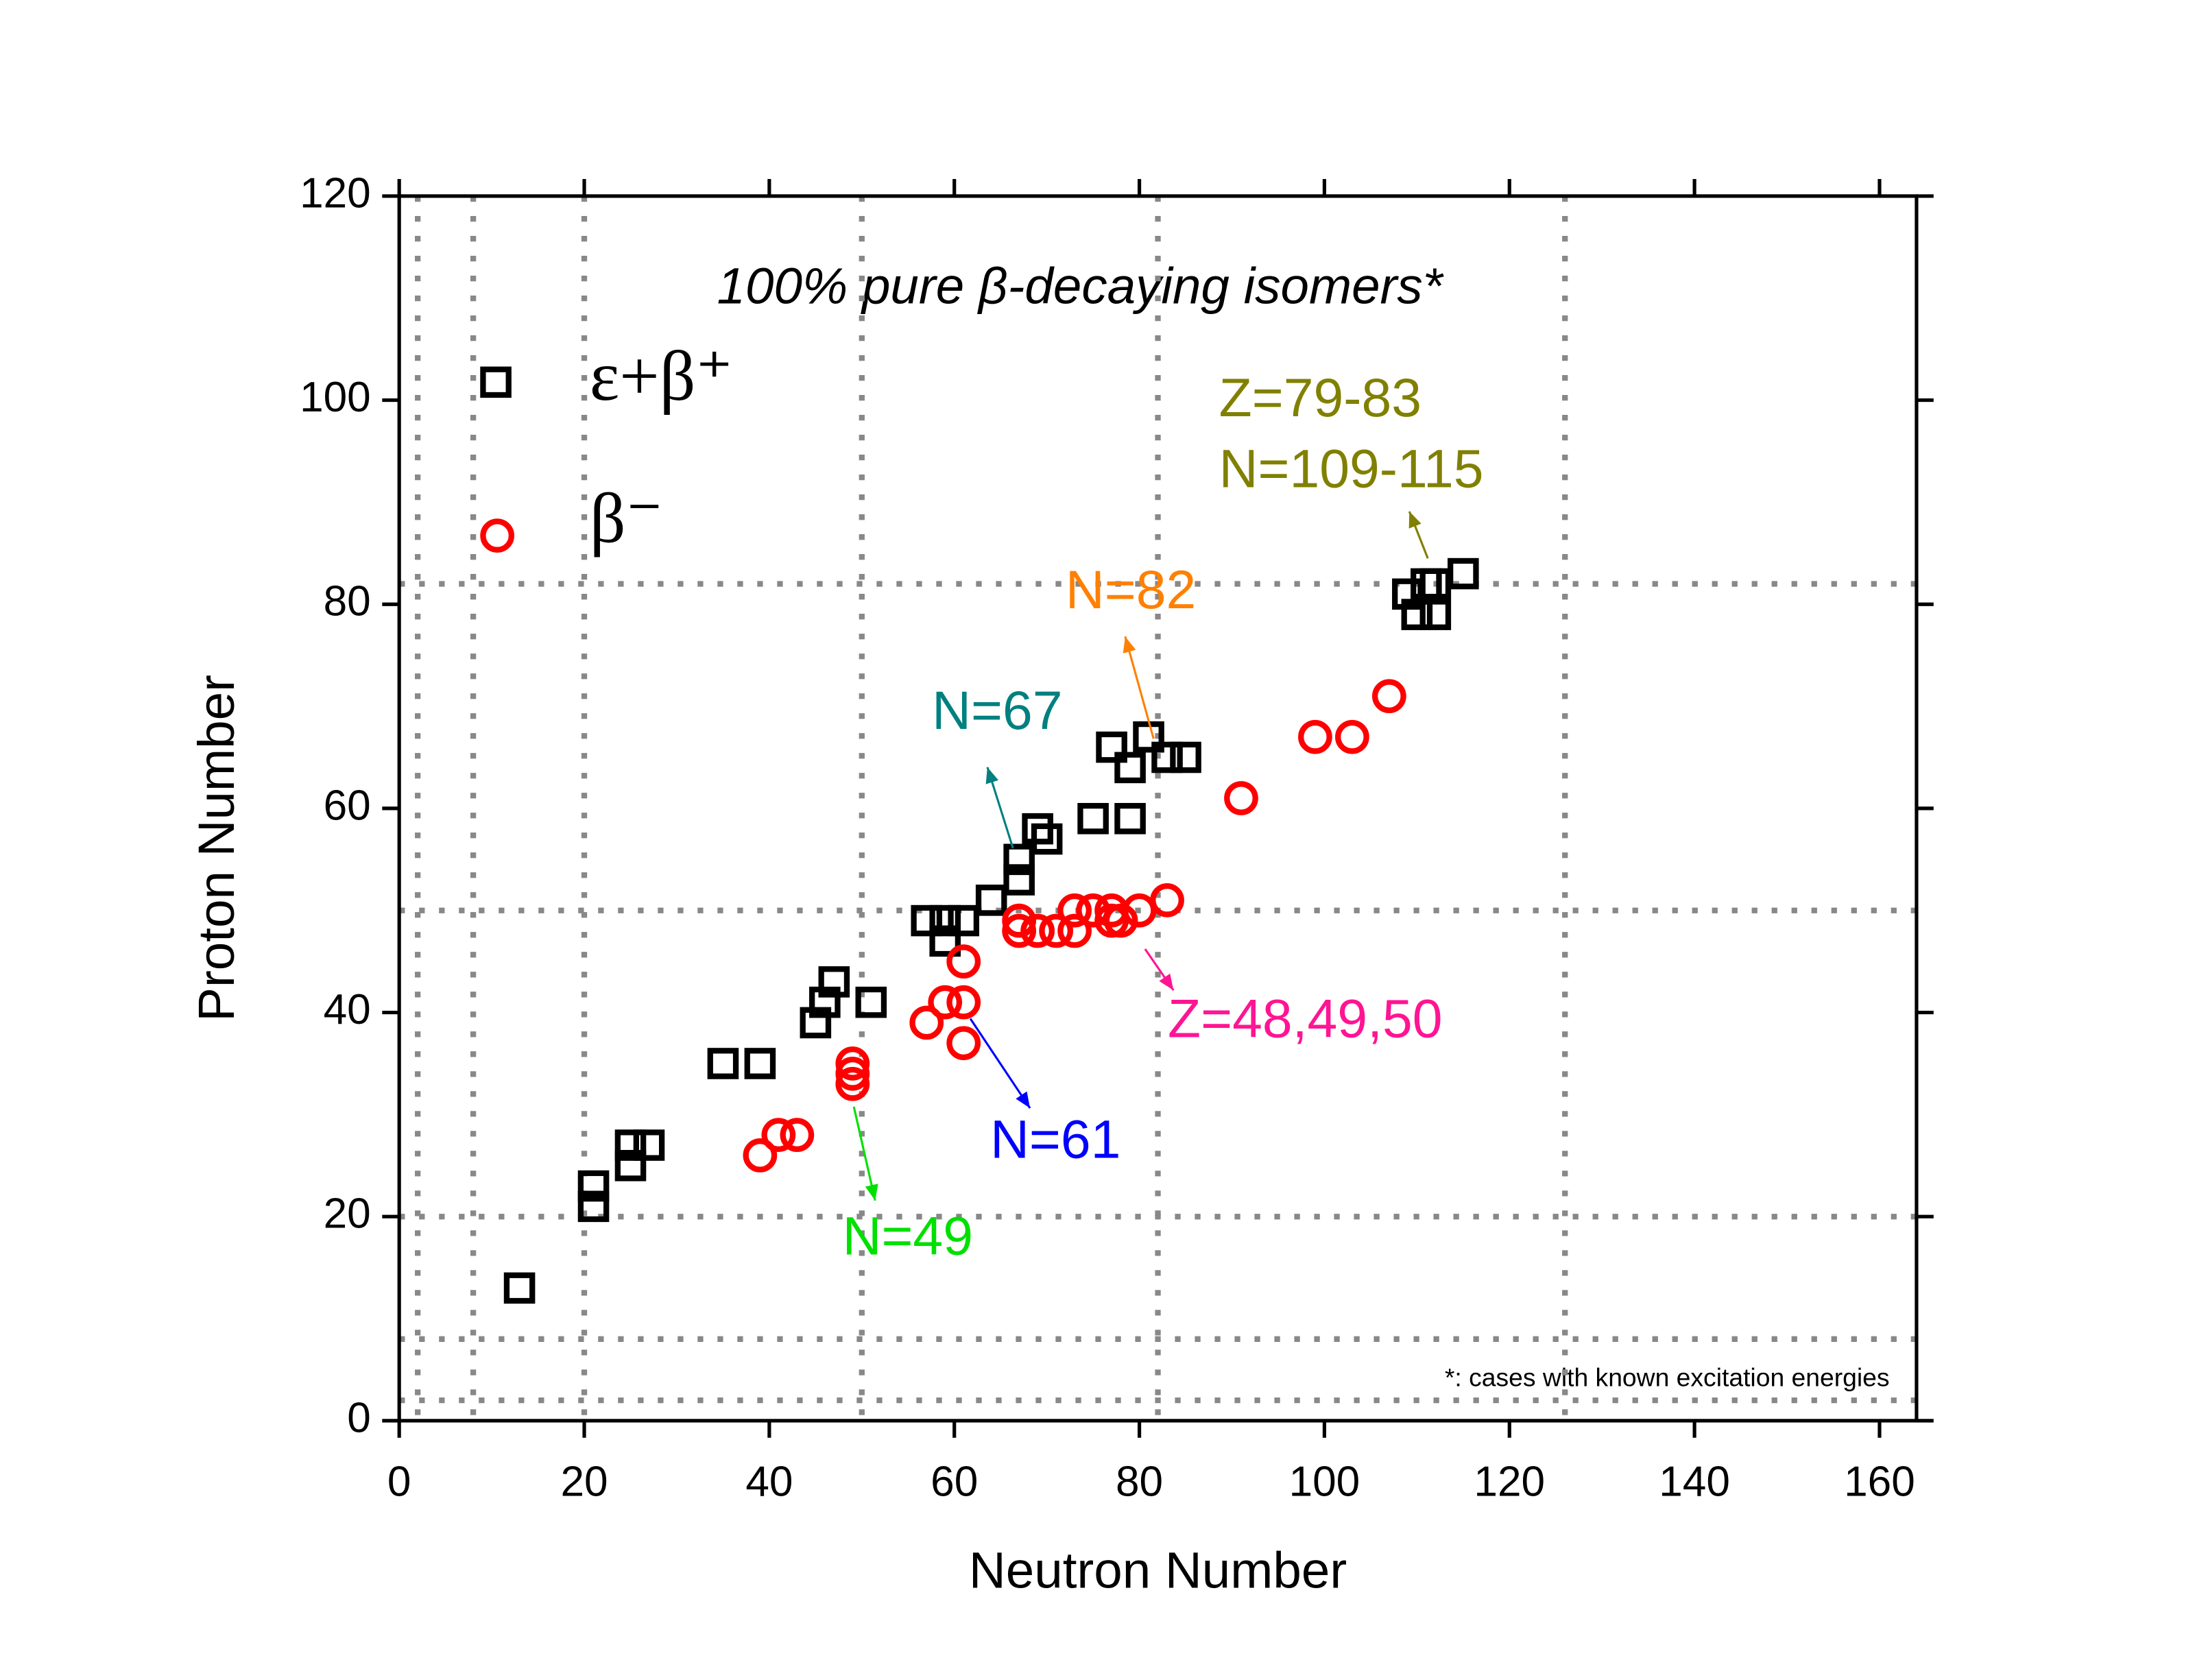 The image size is (2195, 1680). What do you see at coordinates (954, 1482) in the screenshot?
I see `x-tick-label: 60` at bounding box center [954, 1482].